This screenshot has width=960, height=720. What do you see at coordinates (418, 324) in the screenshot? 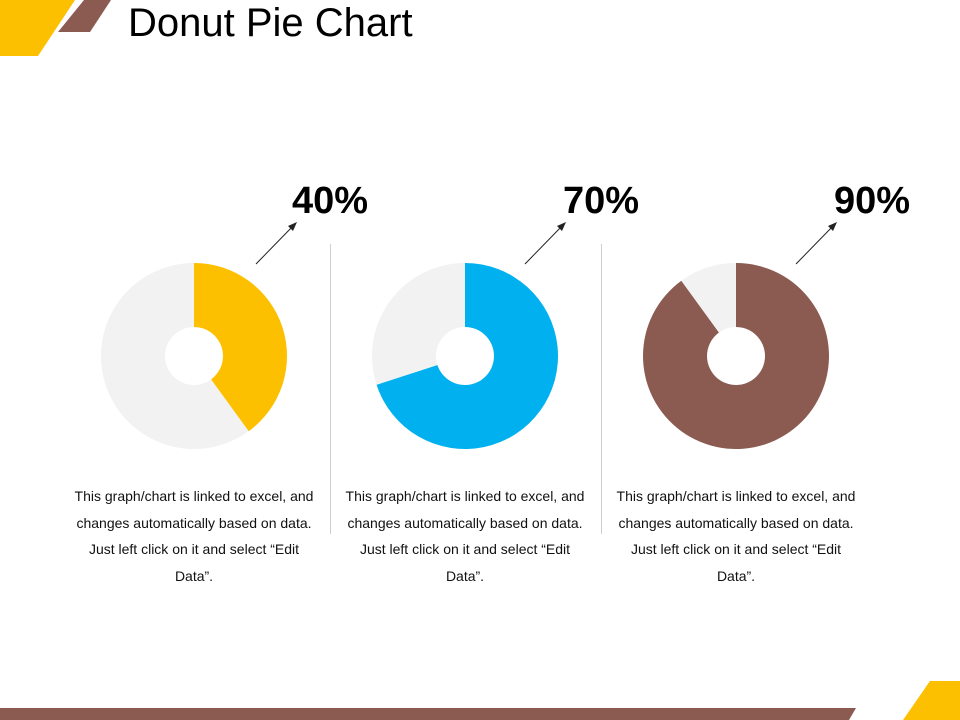
I see `donut-2-remainder-slice` at bounding box center [418, 324].